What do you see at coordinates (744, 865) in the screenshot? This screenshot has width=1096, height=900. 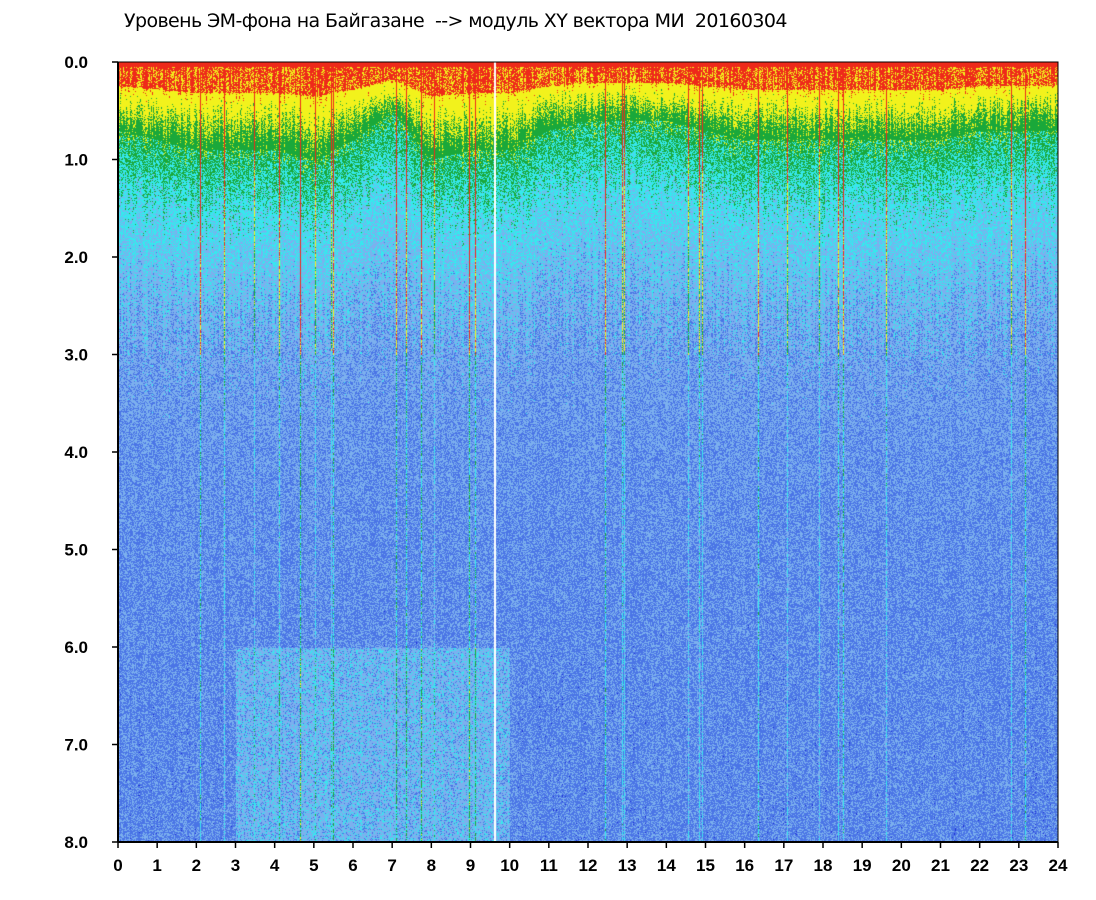 I see `x-tick-label: 16` at bounding box center [744, 865].